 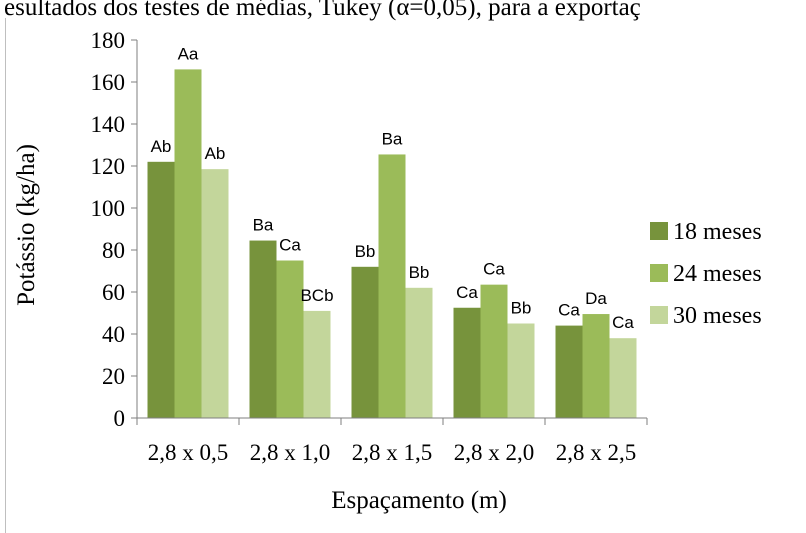 What do you see at coordinates (494, 452) in the screenshot?
I see `x-tick-label: 2,8 x 2,0` at bounding box center [494, 452].